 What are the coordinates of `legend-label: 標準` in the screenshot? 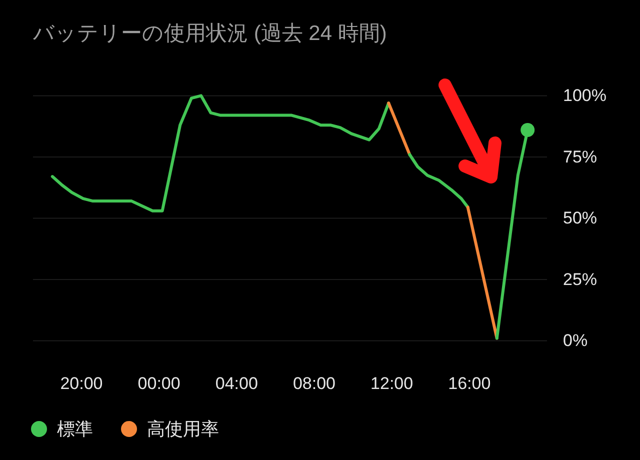 It's located at (75, 429).